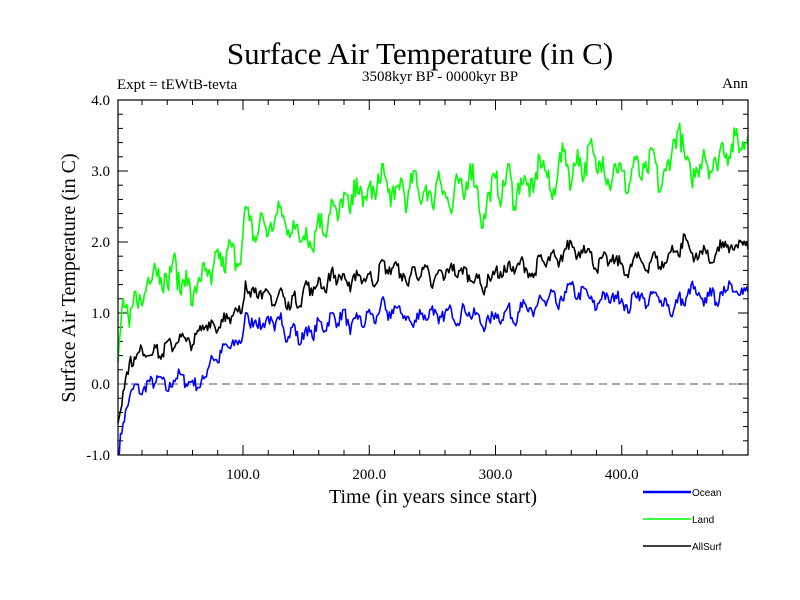  What do you see at coordinates (177, 85) in the screenshot?
I see `experiment-label: Expt = tEWtB-tevta` at bounding box center [177, 85].